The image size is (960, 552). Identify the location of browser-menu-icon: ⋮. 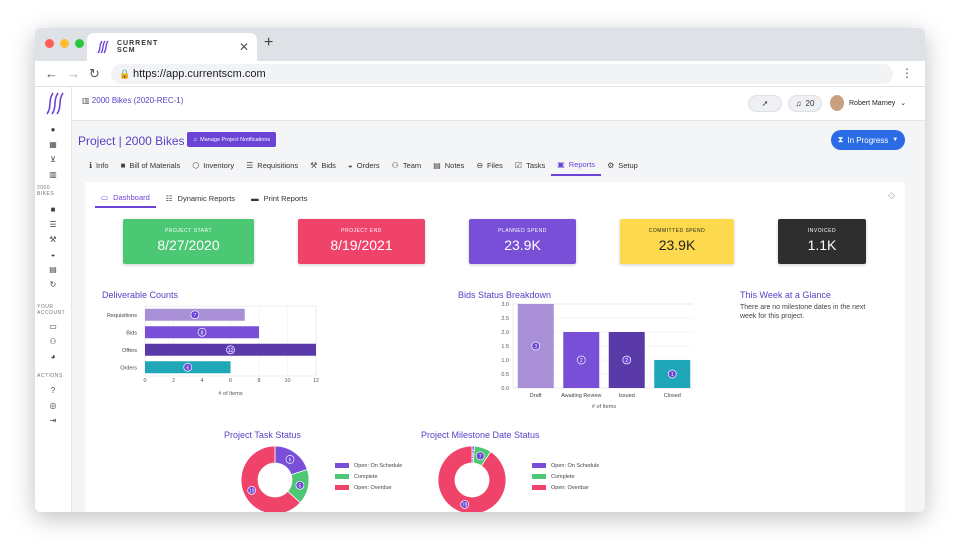
(907, 73).